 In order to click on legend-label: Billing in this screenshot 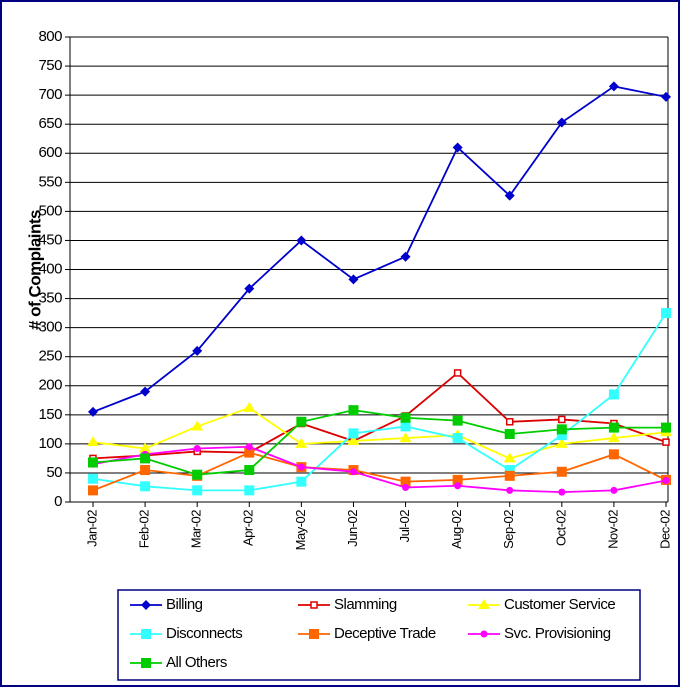, I will do `click(184, 604)`.